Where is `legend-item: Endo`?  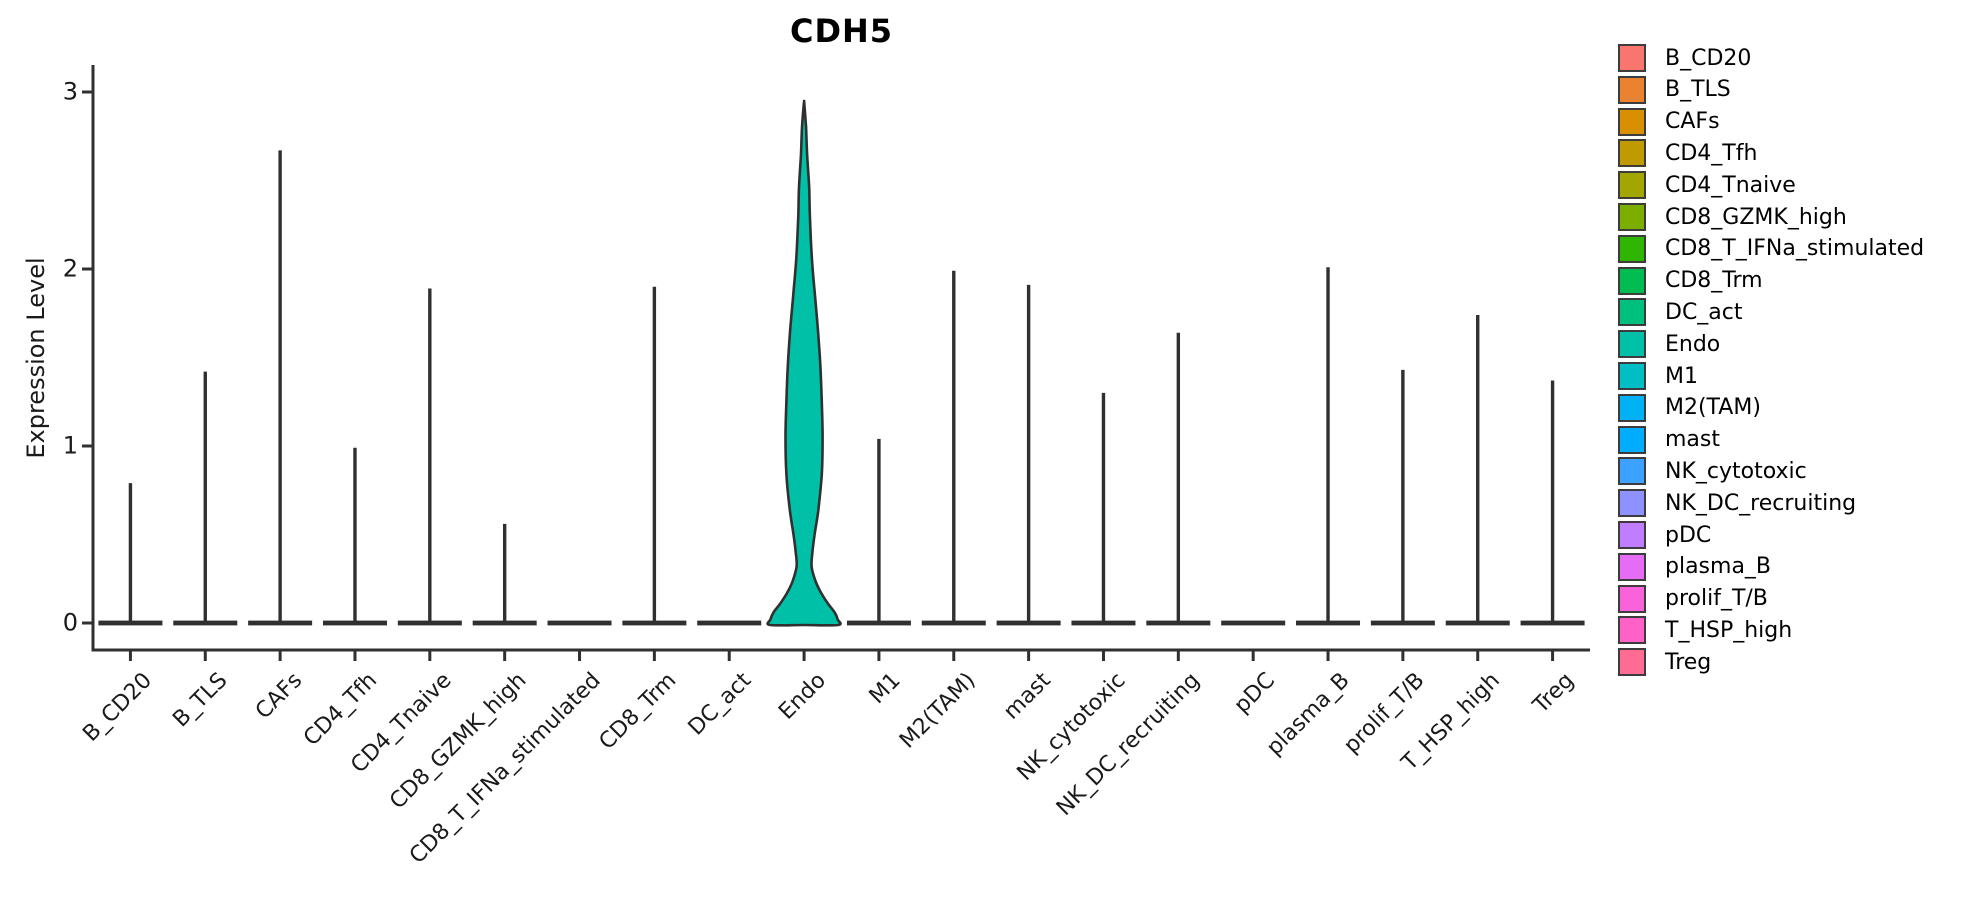 legend-item: Endo is located at coordinates (1669, 344).